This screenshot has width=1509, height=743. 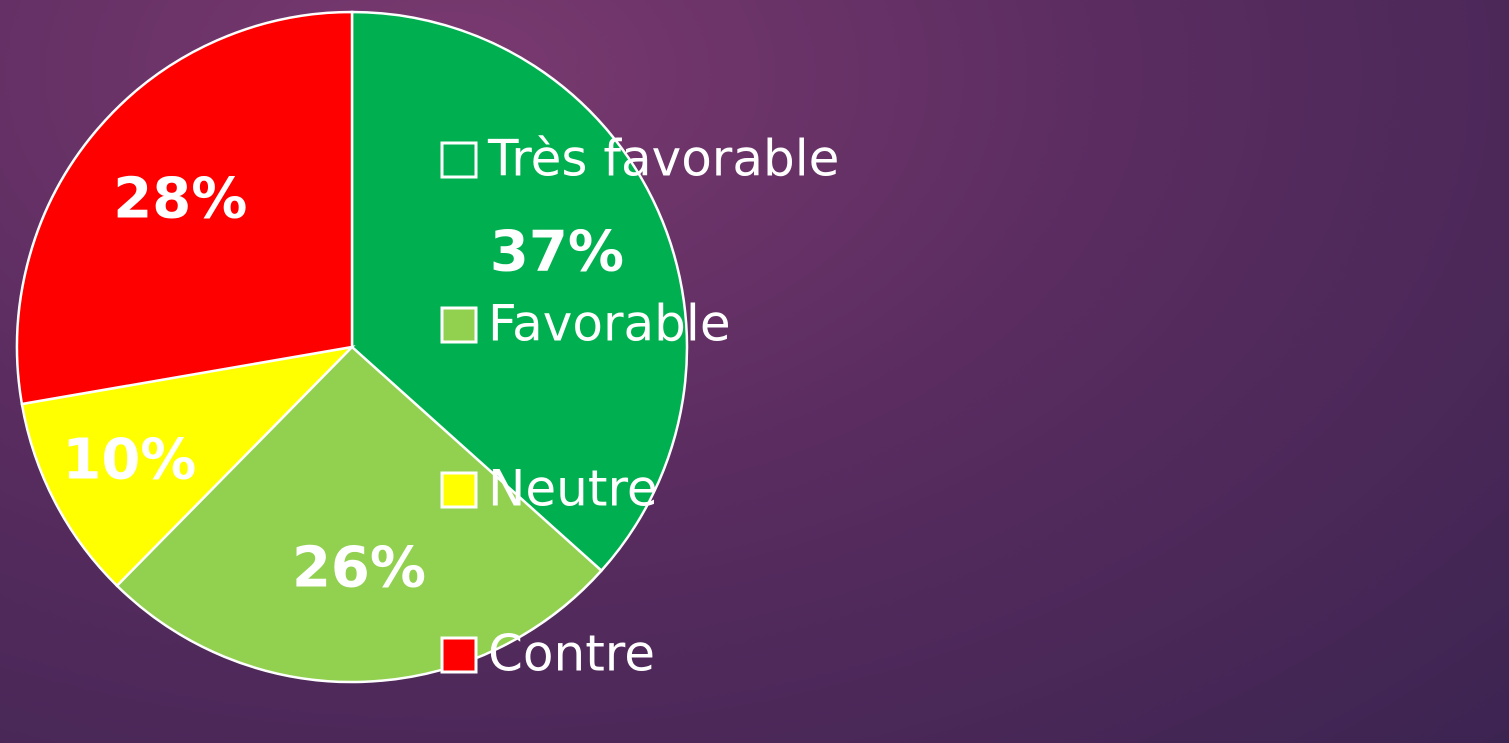 I want to click on data-label: 28%, so click(x=180, y=199).